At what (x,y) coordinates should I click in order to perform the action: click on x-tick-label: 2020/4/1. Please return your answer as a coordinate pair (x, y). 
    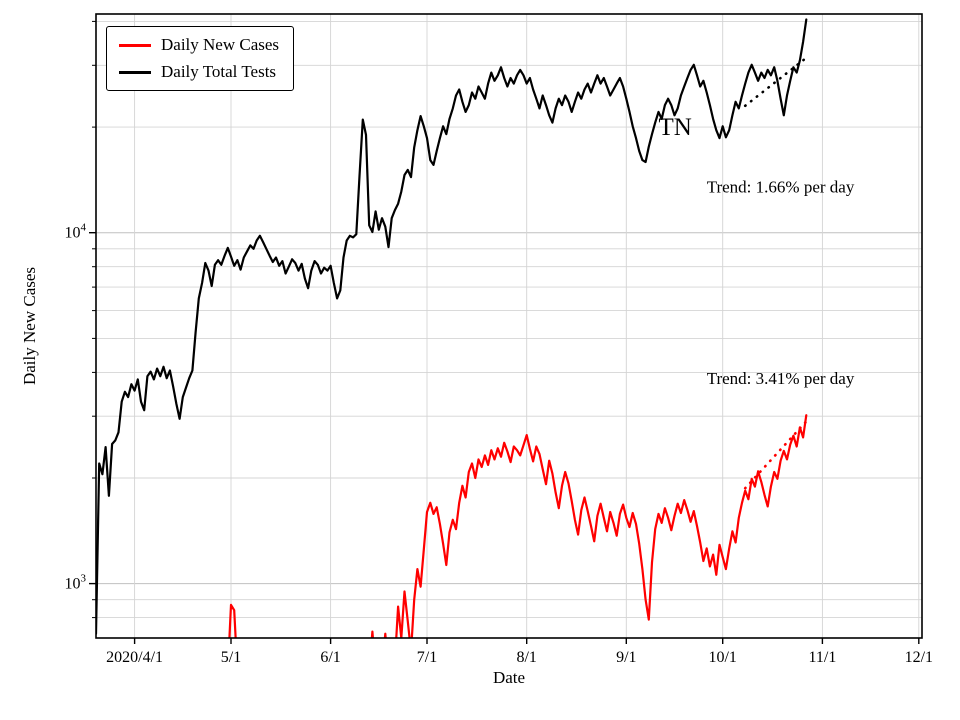
    Looking at the image, I should click on (134, 657).